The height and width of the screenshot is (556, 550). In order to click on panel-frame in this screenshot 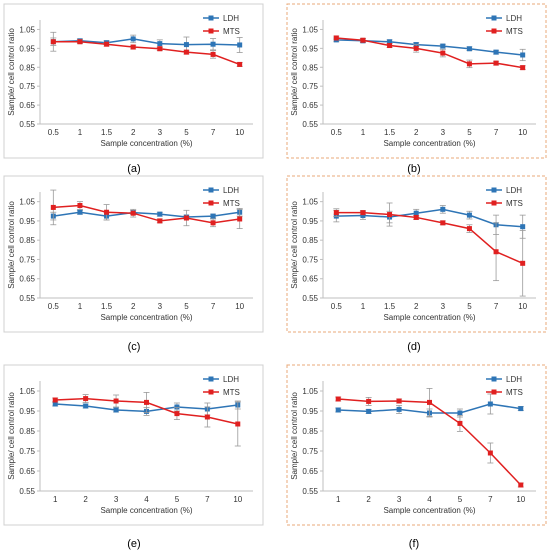, I will do `click(133, 81)`.